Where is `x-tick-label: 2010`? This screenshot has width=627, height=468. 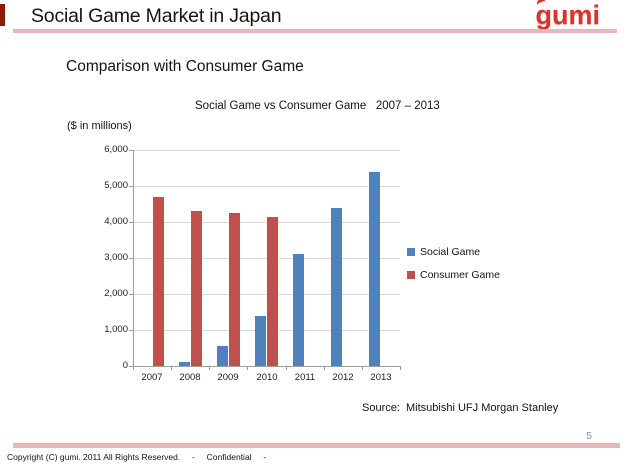 x-tick-label: 2010 is located at coordinates (267, 377).